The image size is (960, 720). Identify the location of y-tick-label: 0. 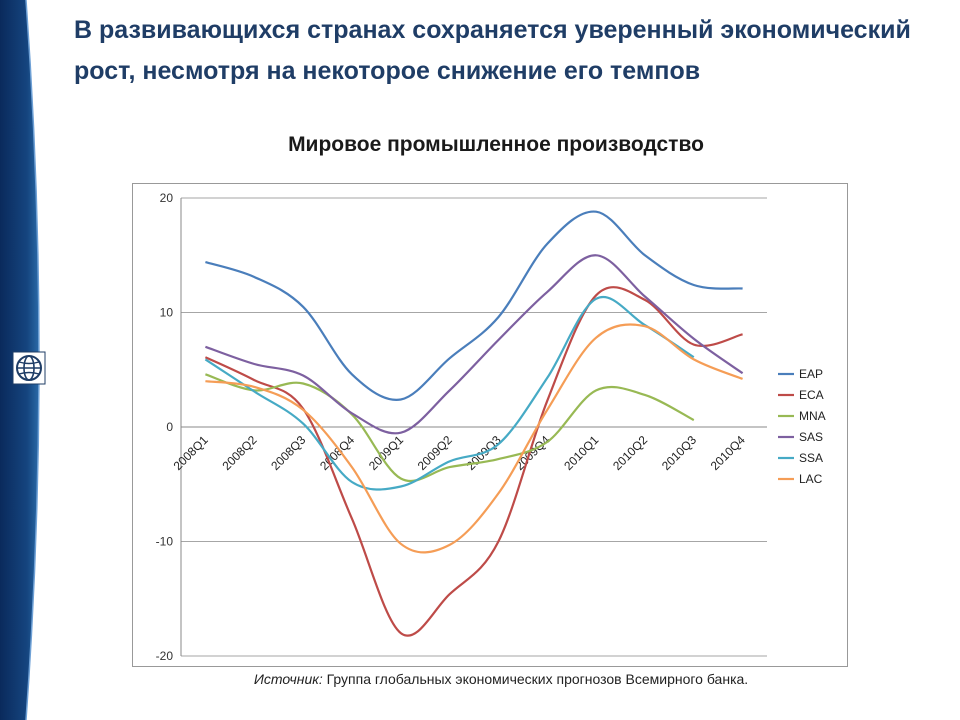
(169, 427).